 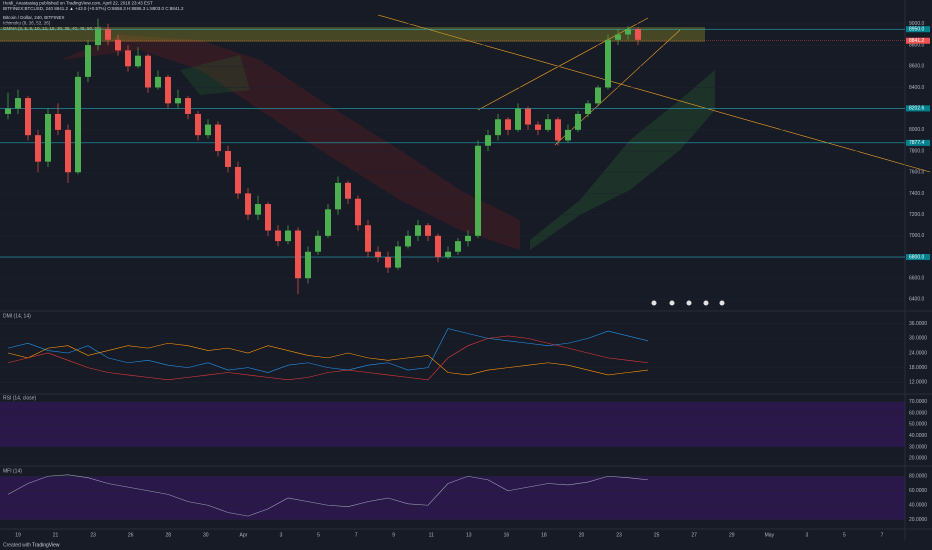 I want to click on level-label: 7877.4, so click(x=917, y=143).